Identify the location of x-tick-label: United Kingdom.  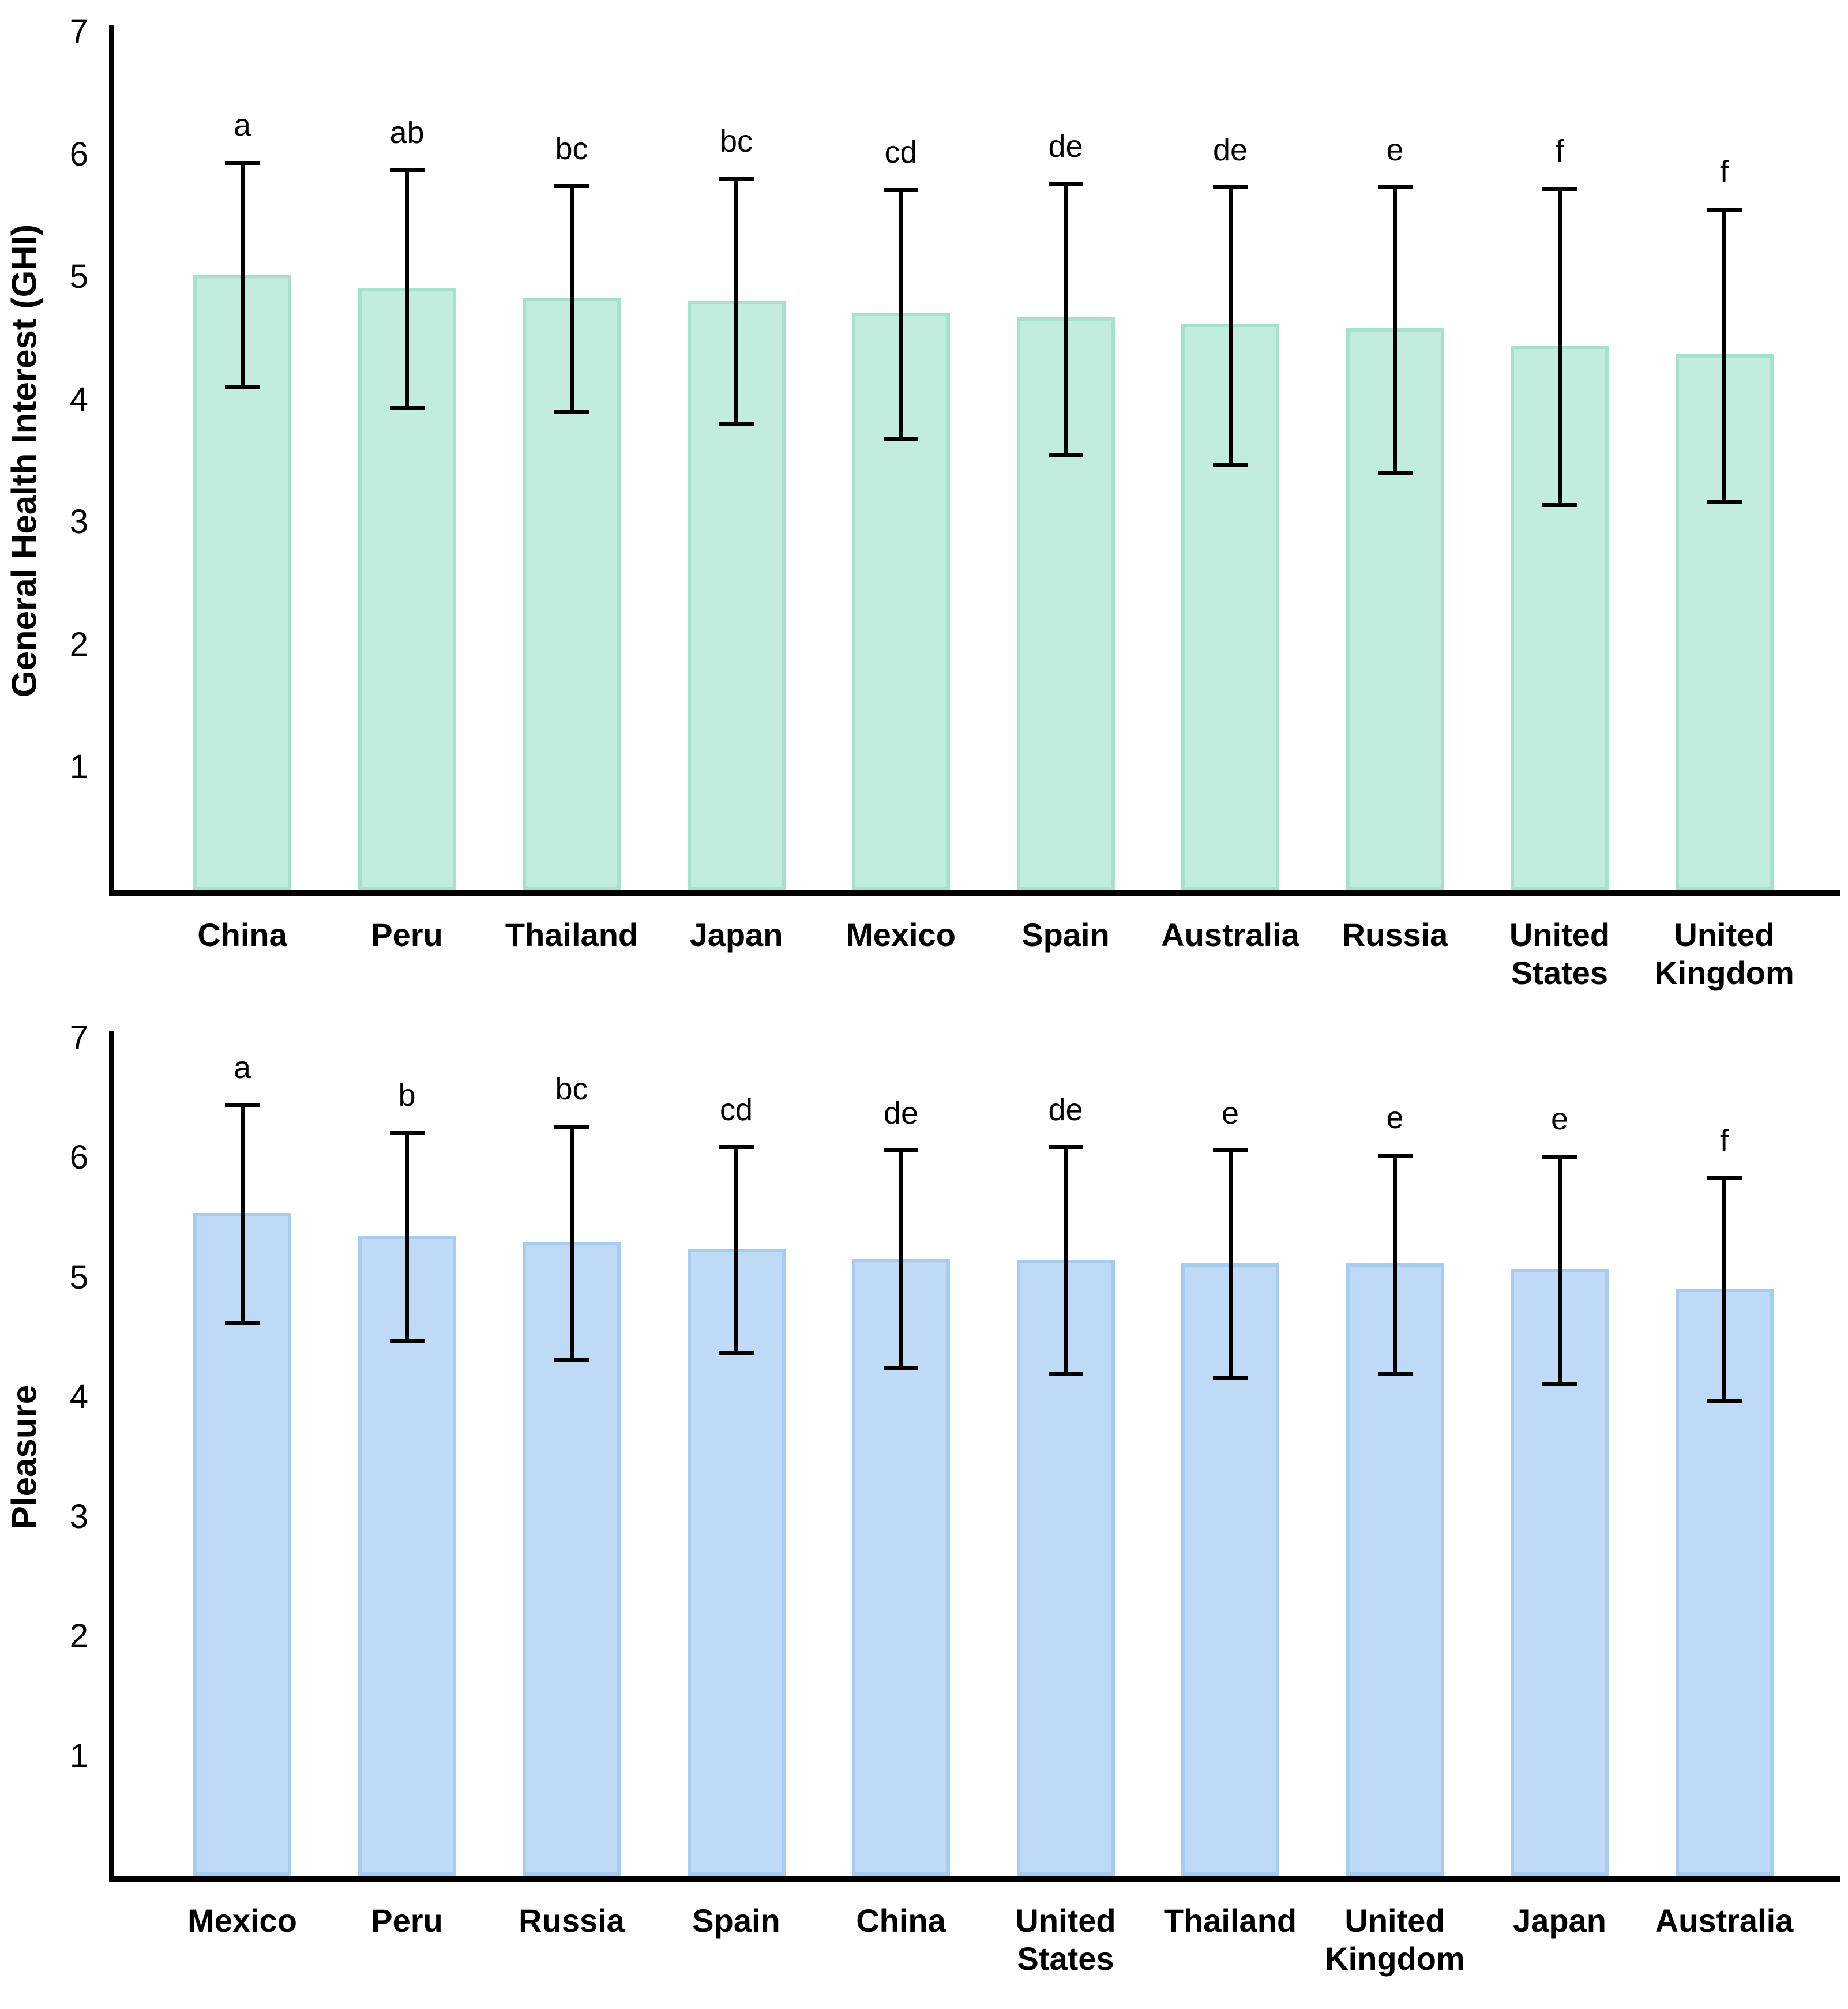
(1395, 1939).